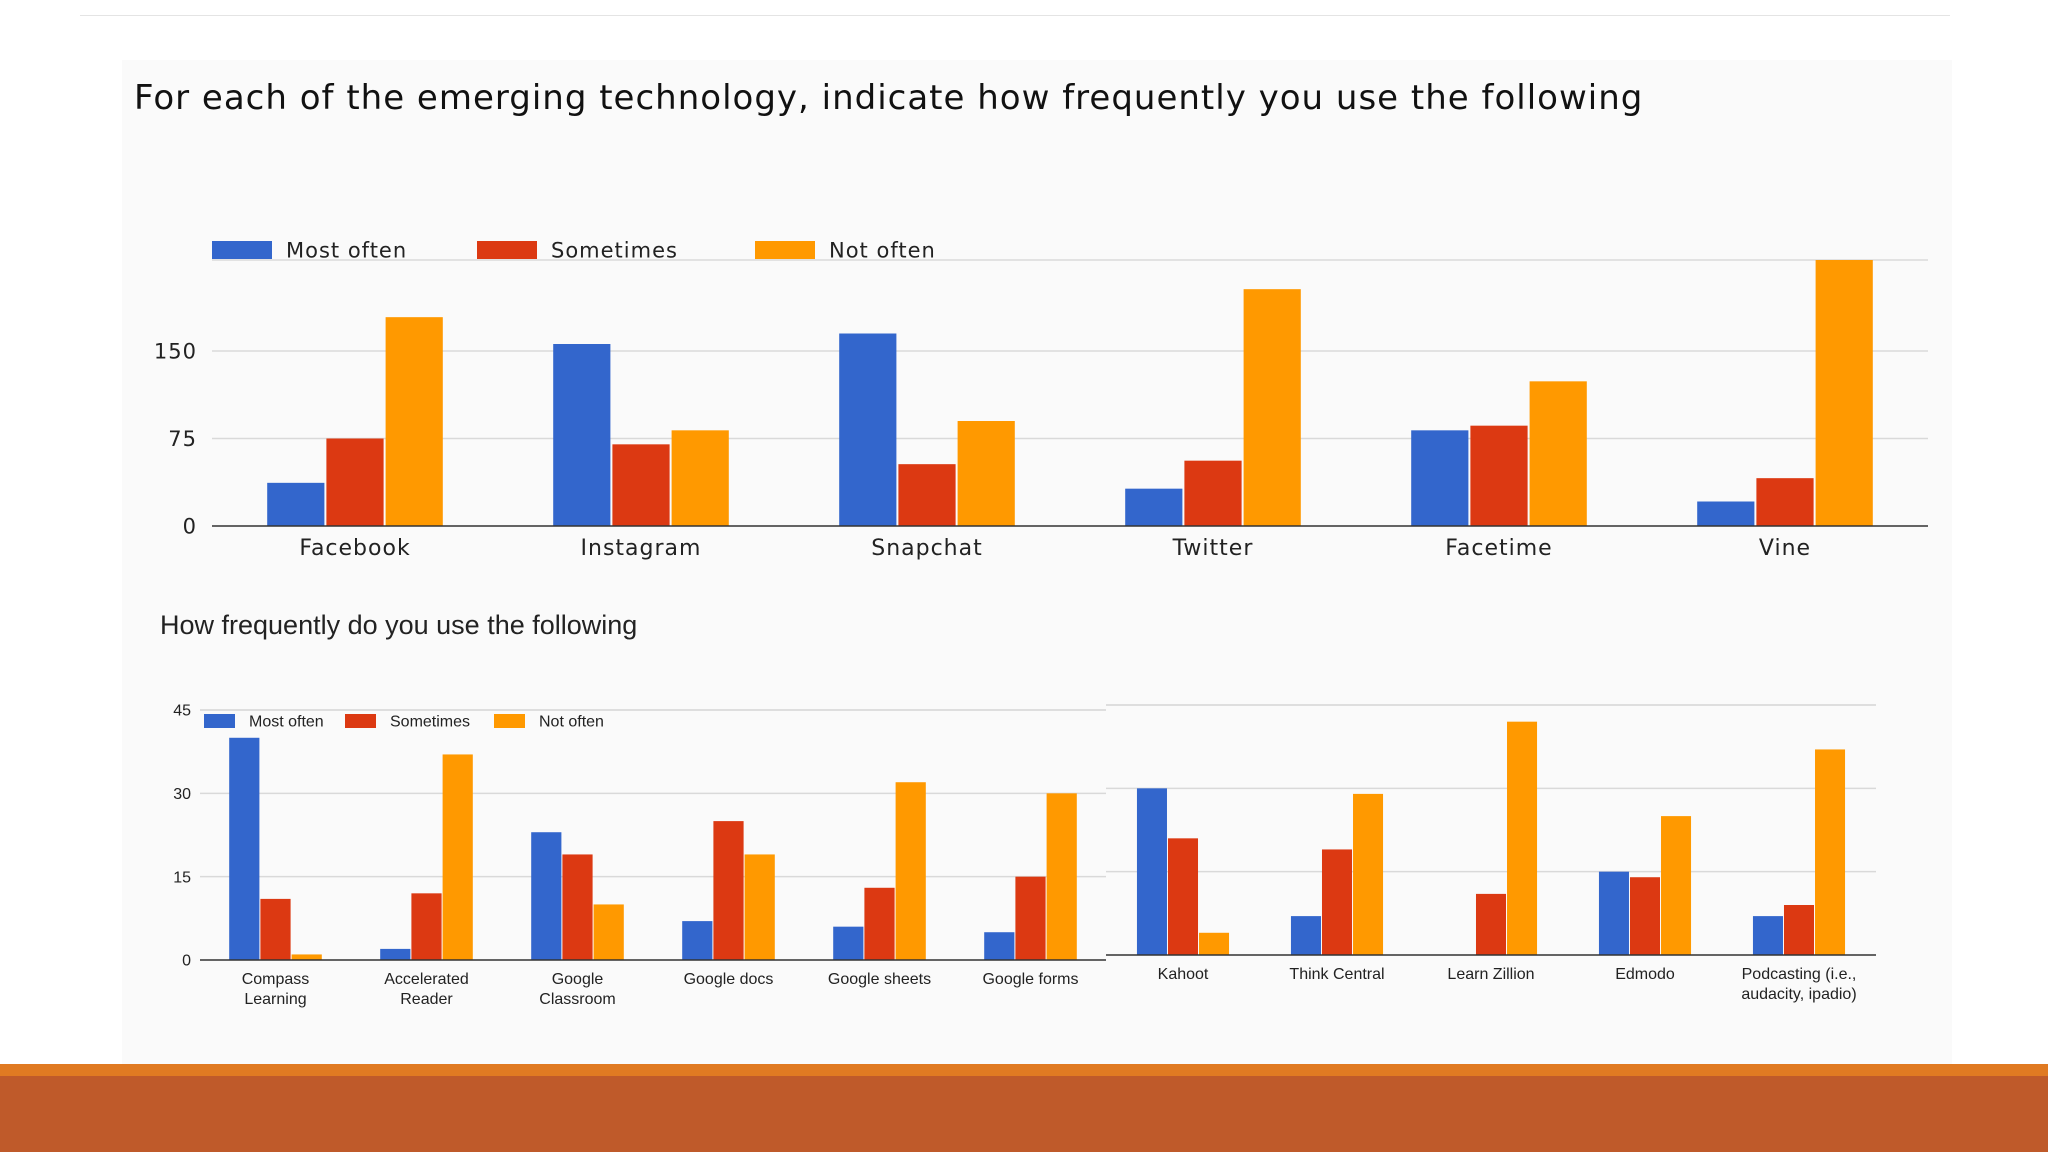  What do you see at coordinates (986, 473) in the screenshot?
I see `bar-snapchat-not-often` at bounding box center [986, 473].